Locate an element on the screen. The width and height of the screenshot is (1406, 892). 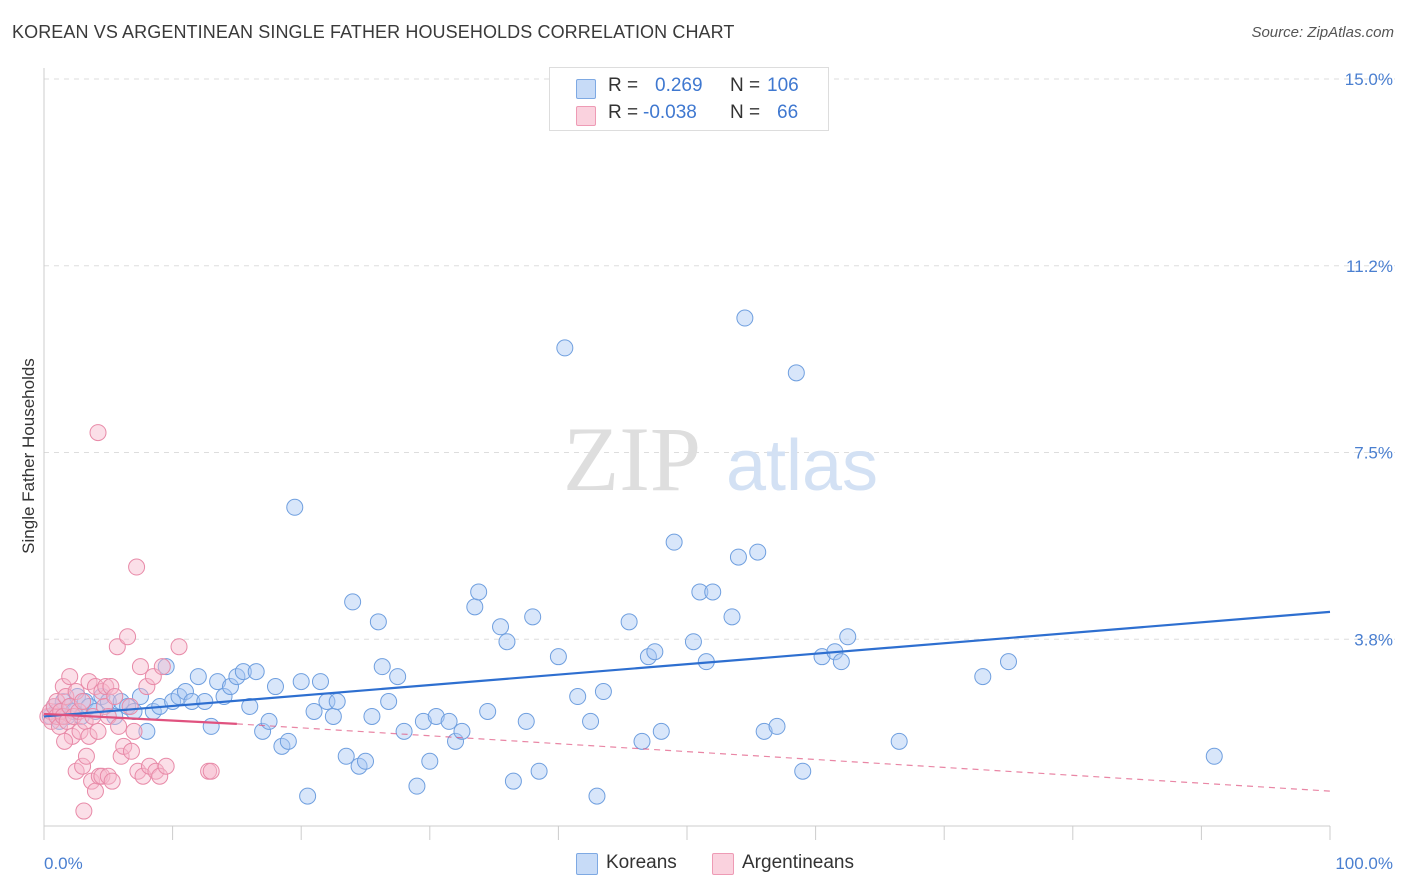
legend-n-value: 66 is located at coordinates (788, 112).